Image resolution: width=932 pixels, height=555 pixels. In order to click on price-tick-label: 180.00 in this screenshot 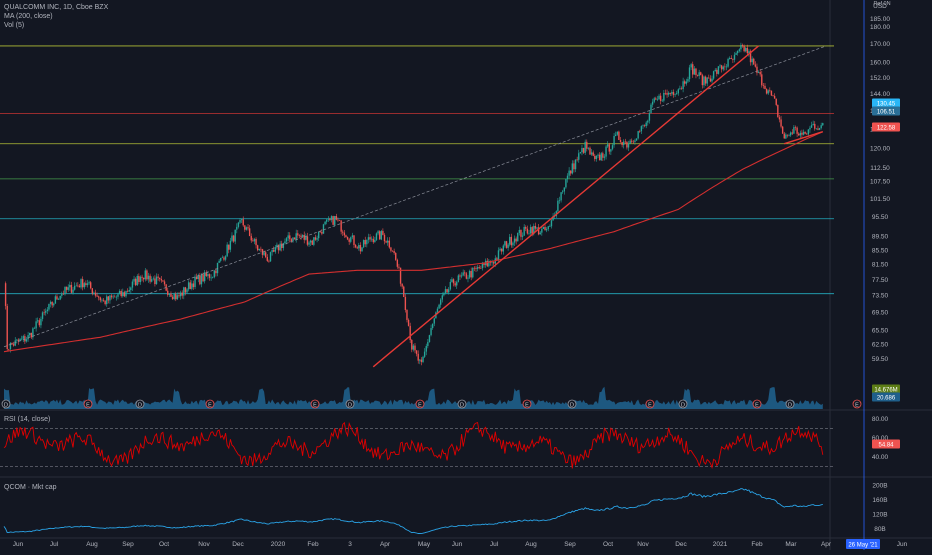, I will do `click(880, 27)`.